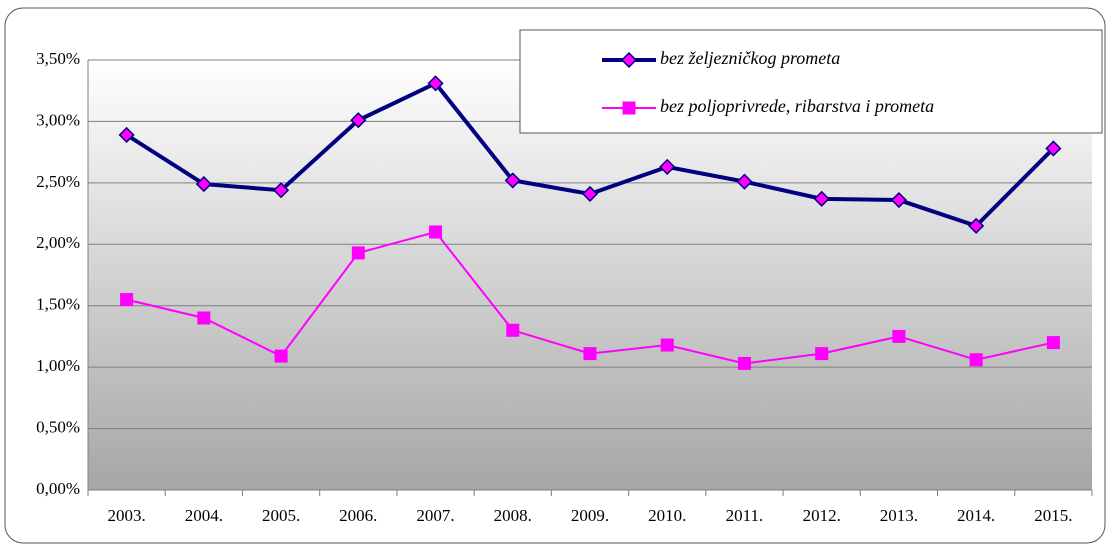  I want to click on x-tick-label: 2010., so click(667, 515).